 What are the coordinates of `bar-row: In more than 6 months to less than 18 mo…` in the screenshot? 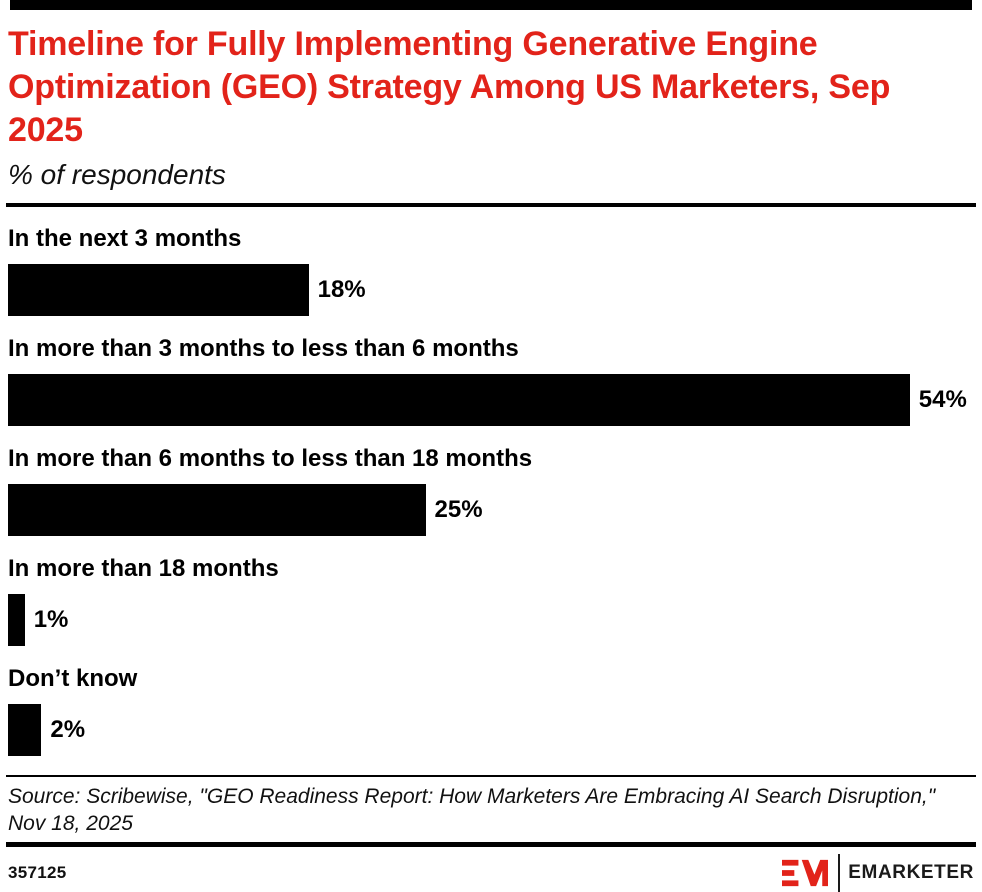 It's located at (491, 490).